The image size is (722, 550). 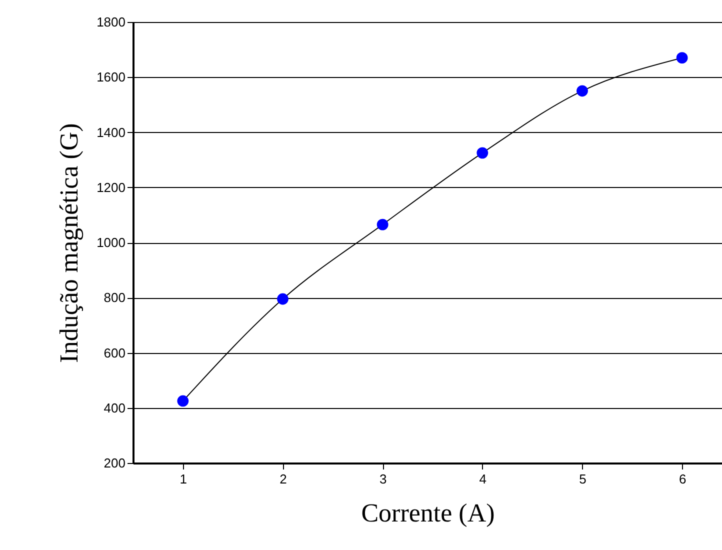 What do you see at coordinates (111, 132) in the screenshot?
I see `y-tick-label: 1400` at bounding box center [111, 132].